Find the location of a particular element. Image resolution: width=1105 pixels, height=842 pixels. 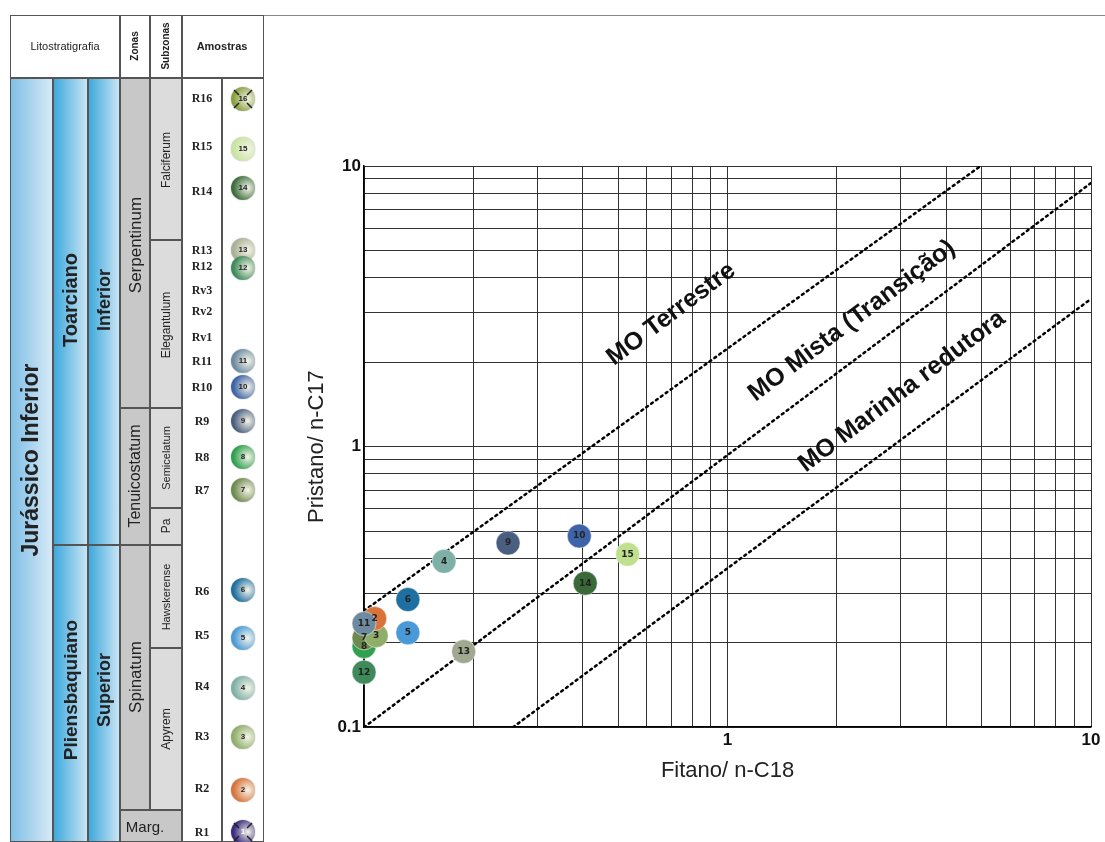

text: Rv2 is located at coordinates (202, 311).